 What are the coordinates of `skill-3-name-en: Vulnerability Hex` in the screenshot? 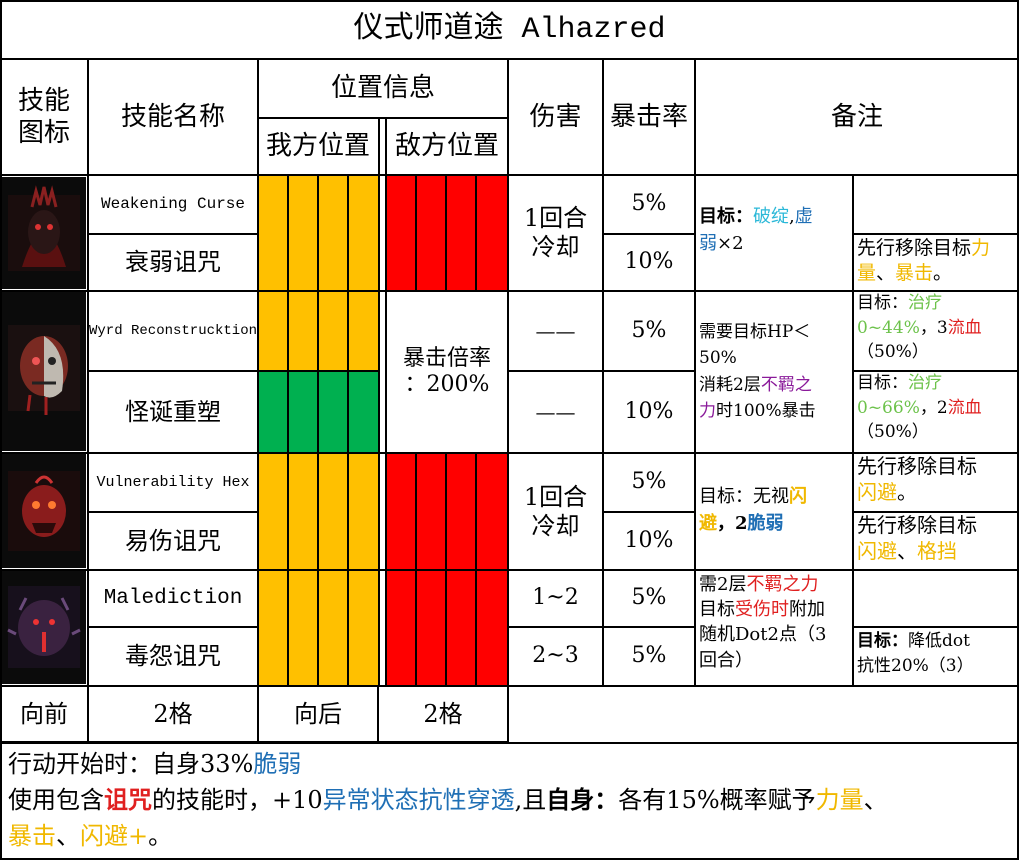 It's located at (173, 482).